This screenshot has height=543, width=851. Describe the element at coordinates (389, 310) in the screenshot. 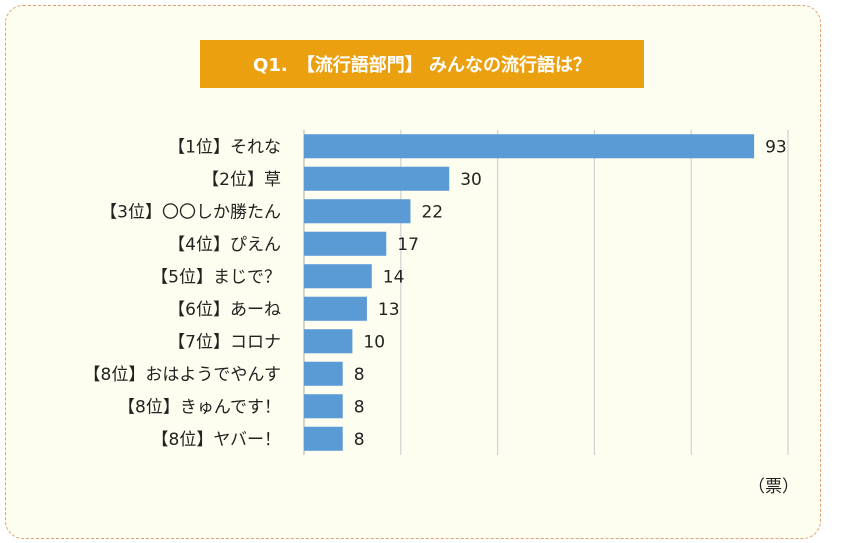

I see `value-label: 13` at that location.